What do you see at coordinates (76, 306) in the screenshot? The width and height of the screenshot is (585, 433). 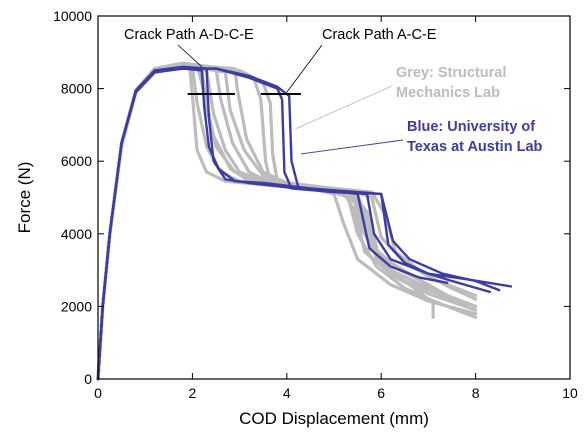 I see `y-tick-label: 2000` at bounding box center [76, 306].